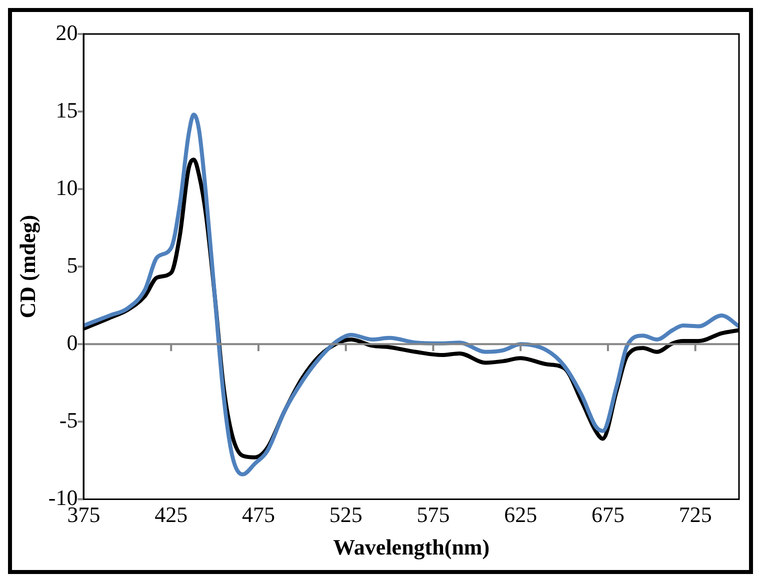 The height and width of the screenshot is (585, 769). I want to click on x-tick-label: 425, so click(171, 515).